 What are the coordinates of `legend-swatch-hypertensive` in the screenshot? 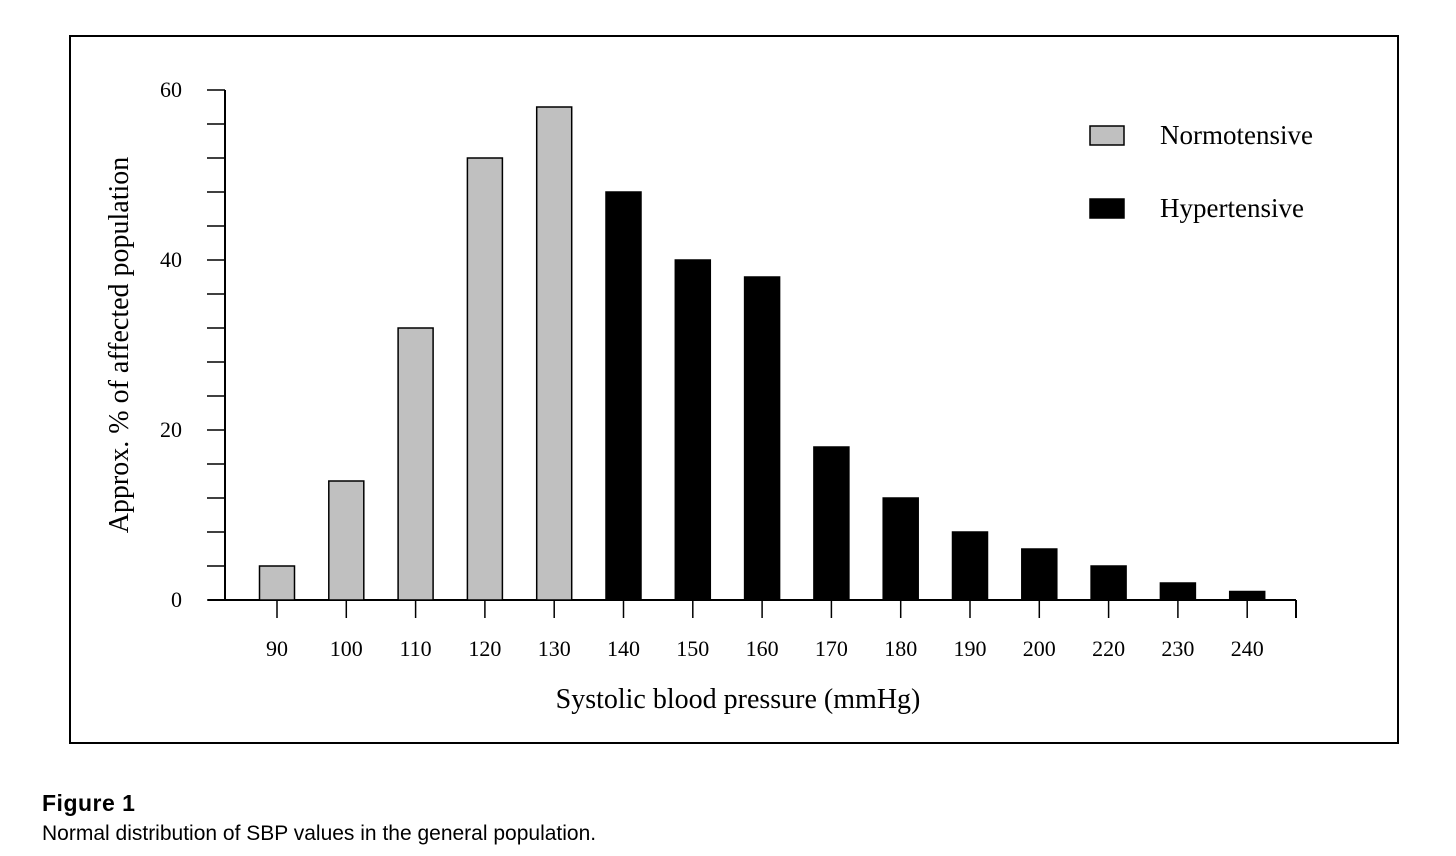 It's located at (1107, 208).